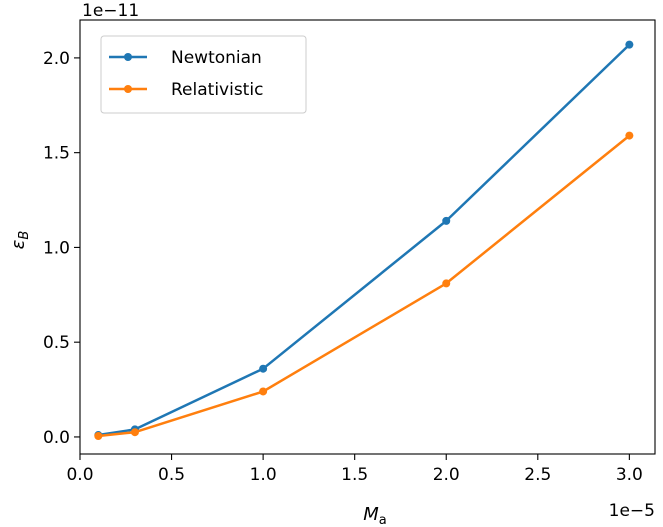 Image resolution: width=663 pixels, height=527 pixels. What do you see at coordinates (56, 59) in the screenshot?
I see `y-tick-label: 2.0` at bounding box center [56, 59].